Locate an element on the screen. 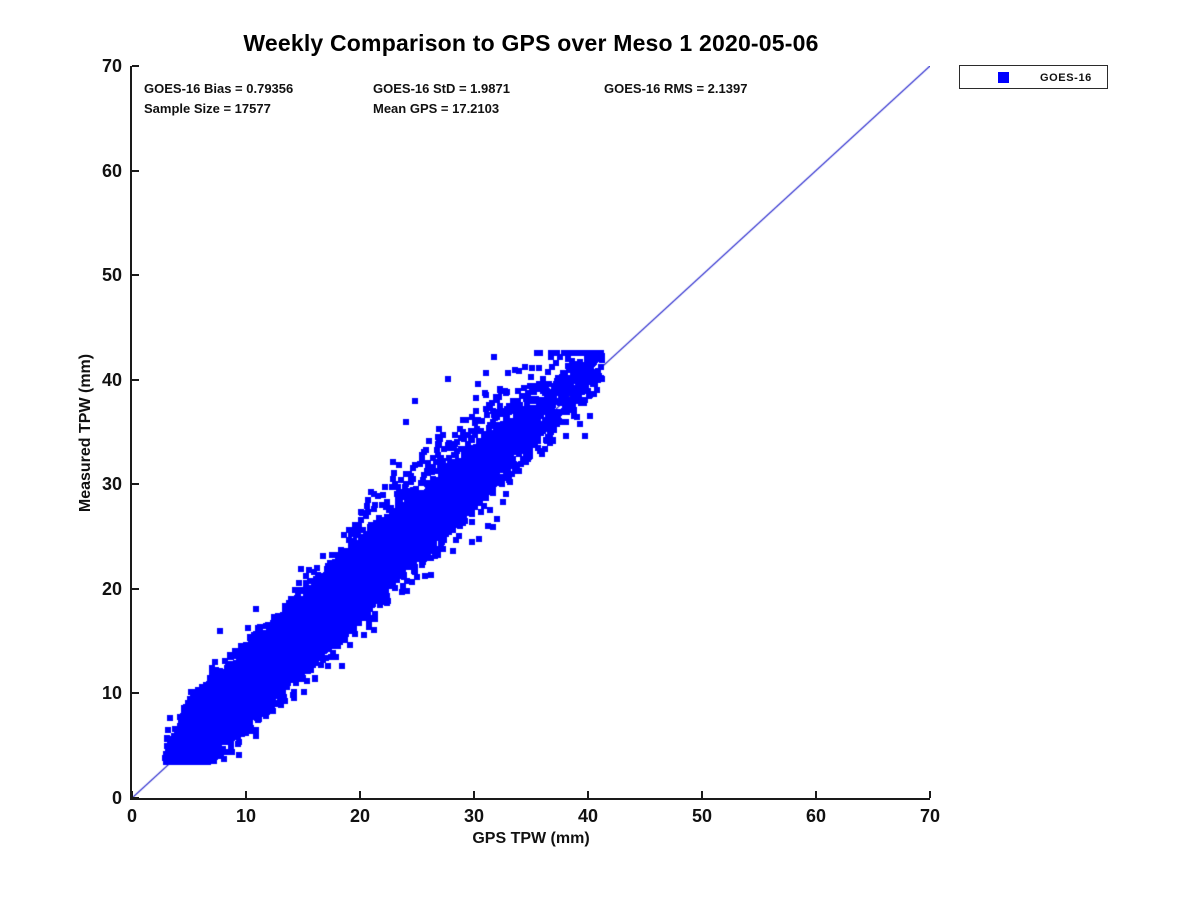  legend-marker-square is located at coordinates (1003, 77).